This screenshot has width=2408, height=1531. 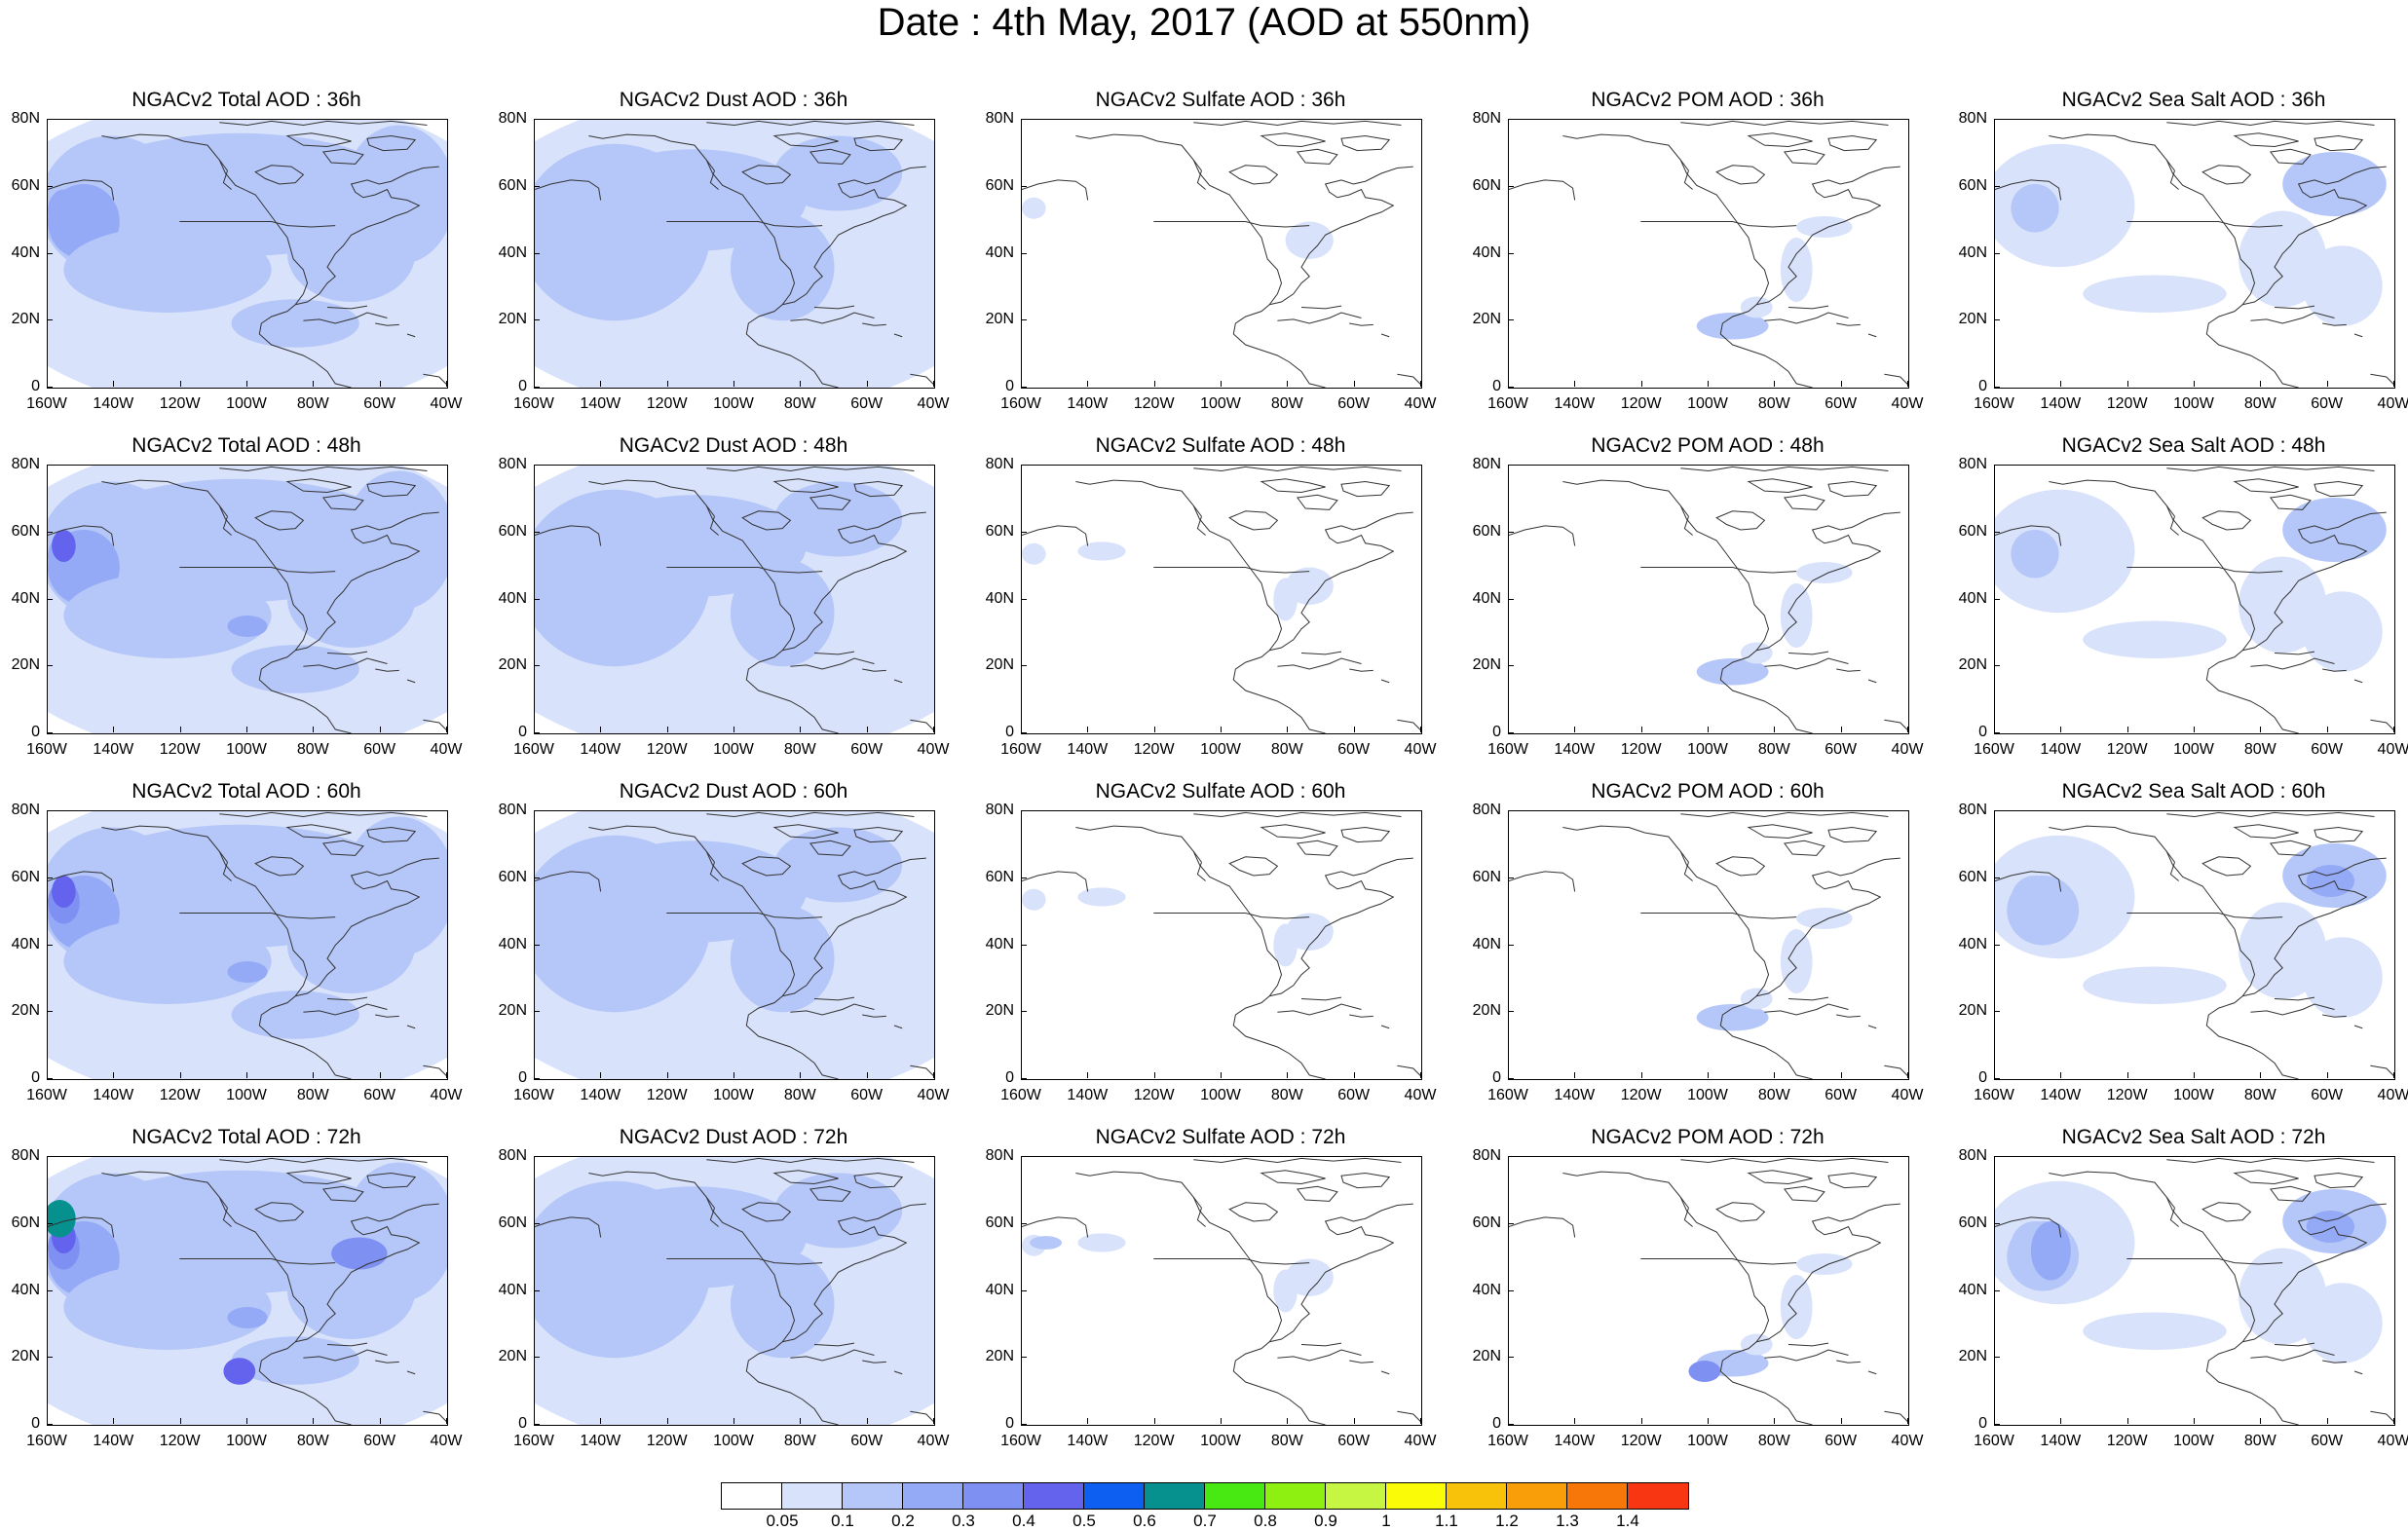 I want to click on colorbar, so click(x=1205, y=1496).